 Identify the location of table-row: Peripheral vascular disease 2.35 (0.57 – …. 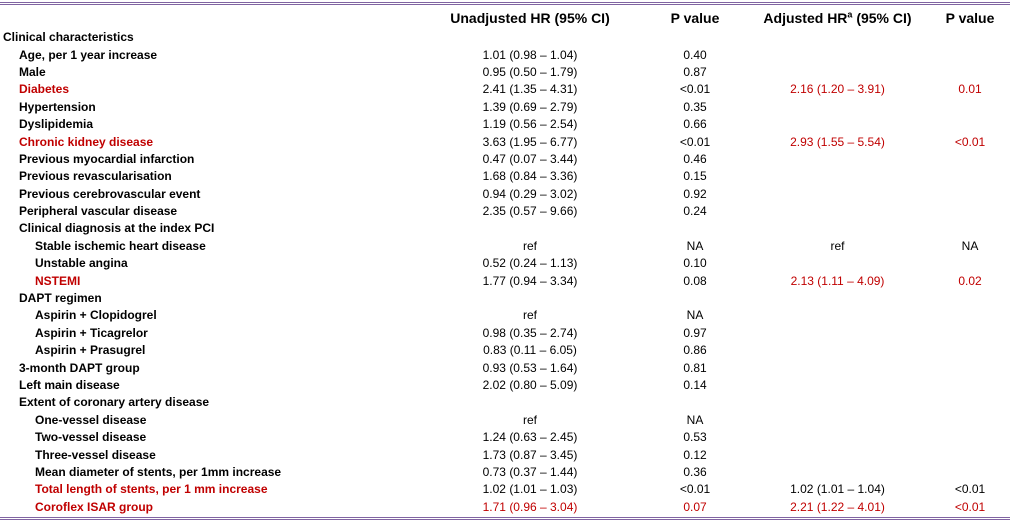
(505, 211).